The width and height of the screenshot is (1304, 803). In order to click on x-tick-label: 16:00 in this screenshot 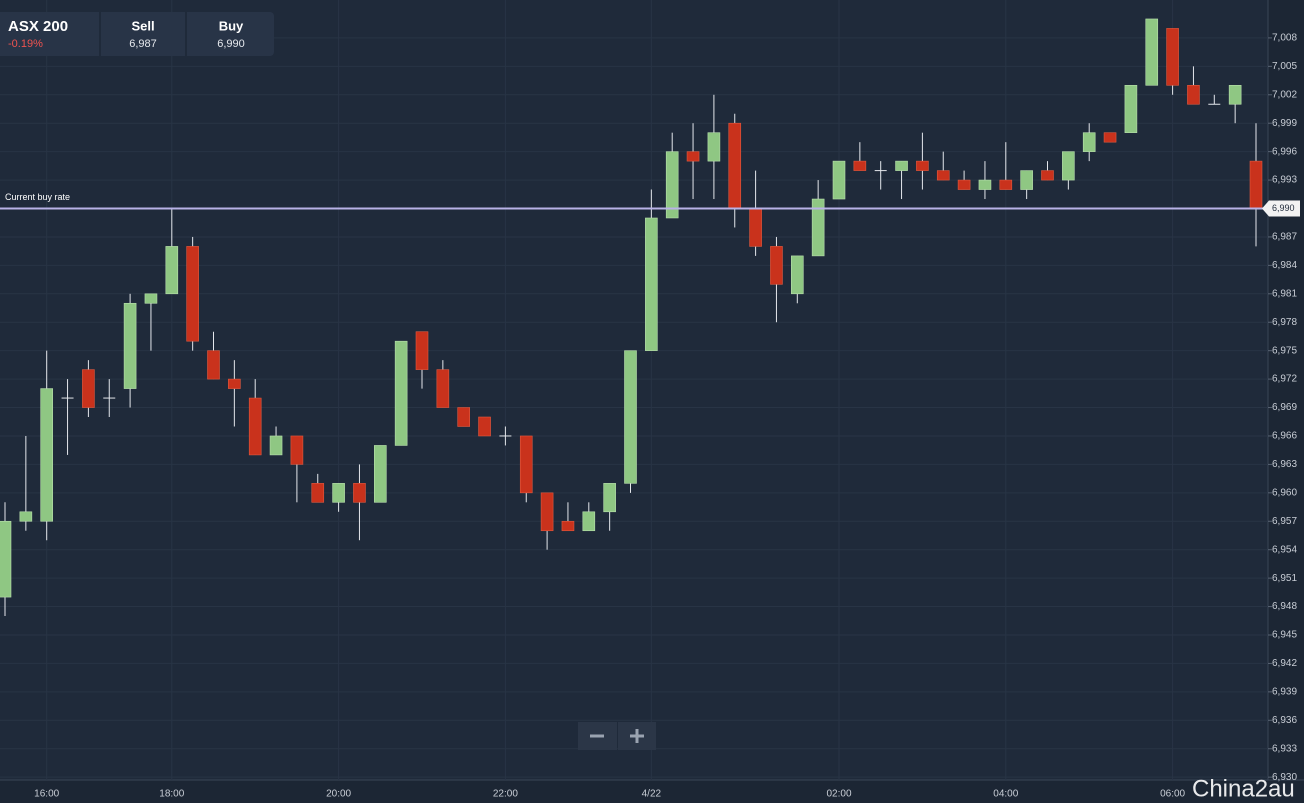, I will do `click(46, 794)`.